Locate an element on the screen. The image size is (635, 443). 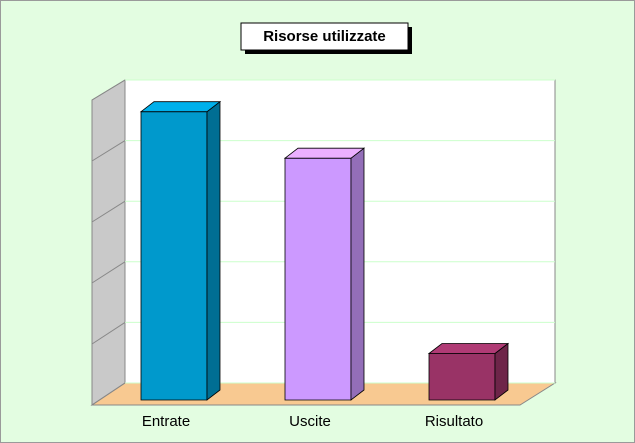
title-box is located at coordinates (324, 36).